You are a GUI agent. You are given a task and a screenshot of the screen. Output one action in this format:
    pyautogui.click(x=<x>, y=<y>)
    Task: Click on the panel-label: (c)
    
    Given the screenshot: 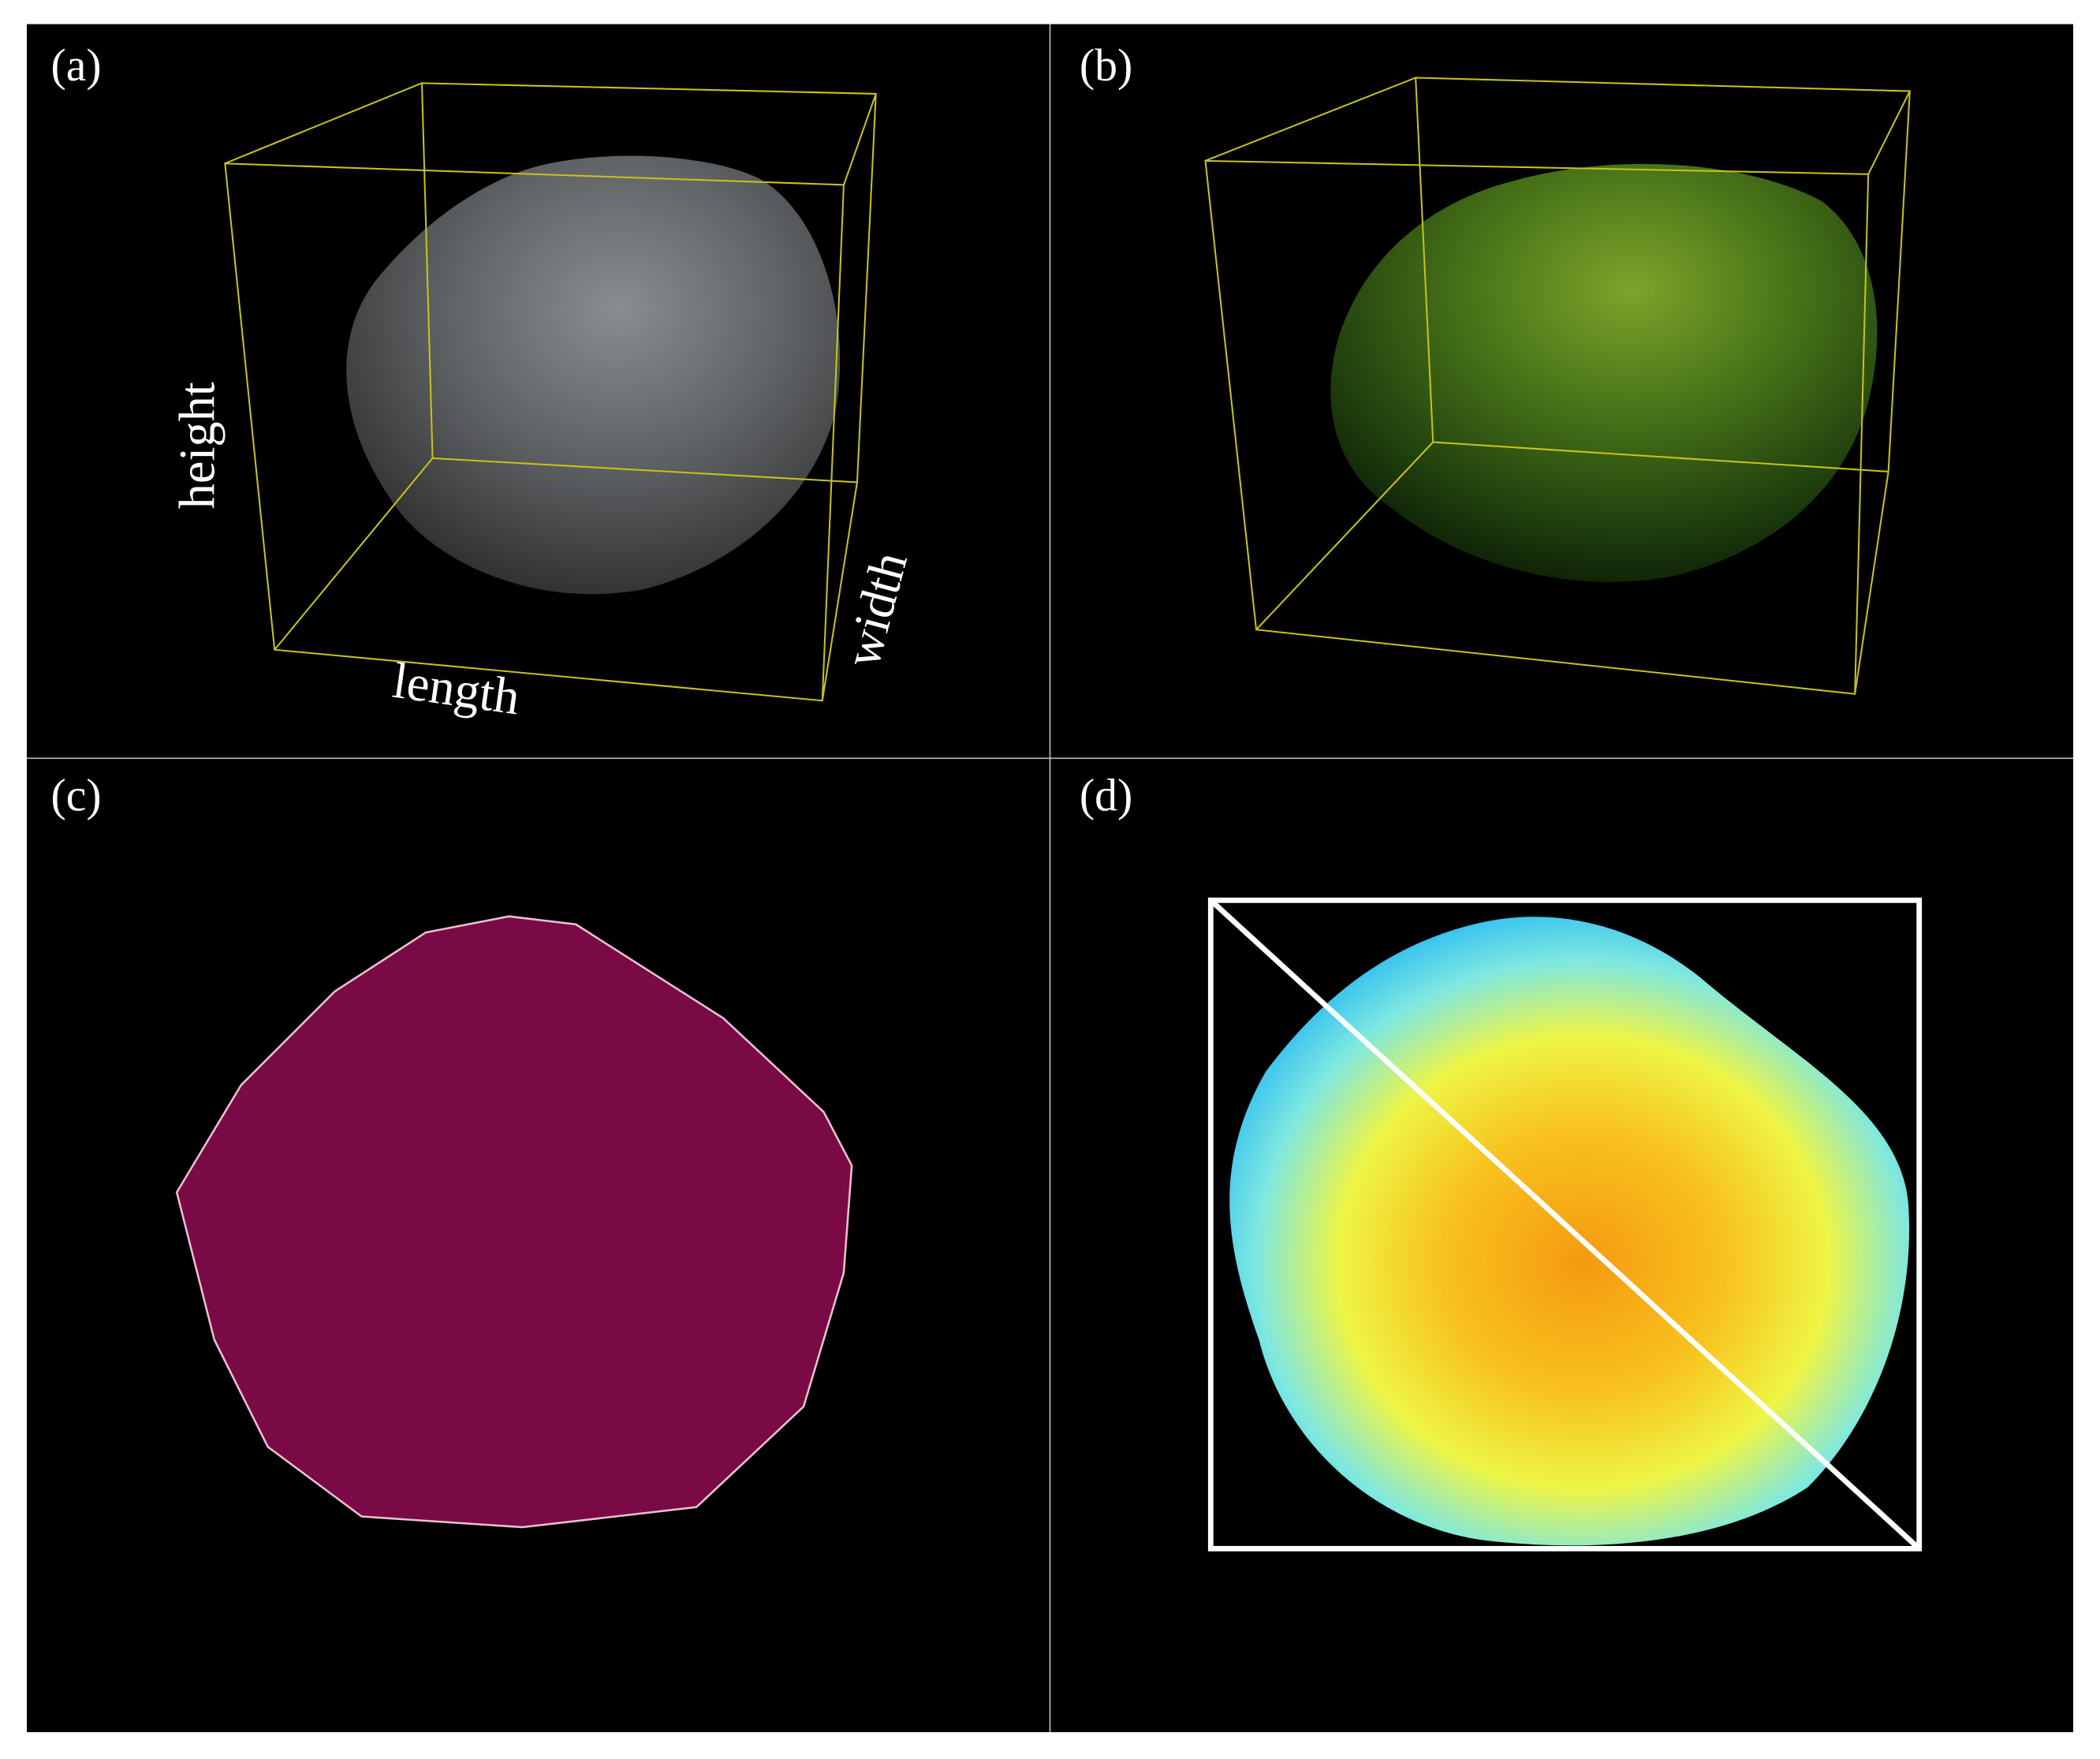 What is the action you would take?
    pyautogui.click(x=77, y=796)
    